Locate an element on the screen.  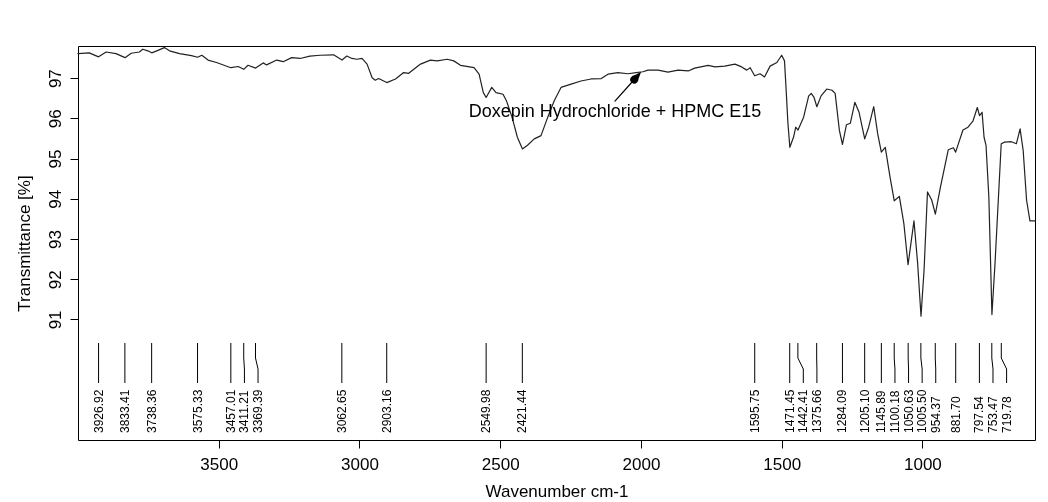
annotation: 954.37 is located at coordinates (935, 414).